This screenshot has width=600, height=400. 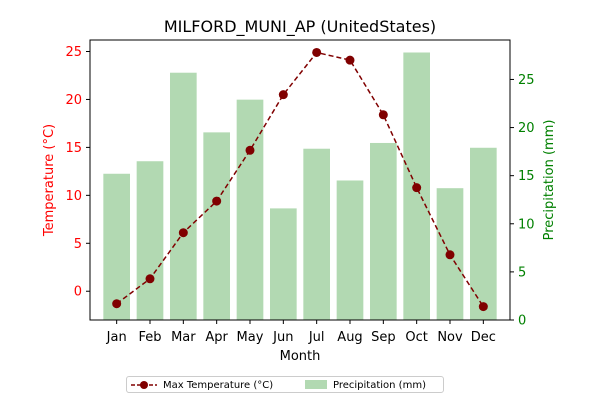 I want to click on legend-bar-swatch-icon, so click(x=316, y=384).